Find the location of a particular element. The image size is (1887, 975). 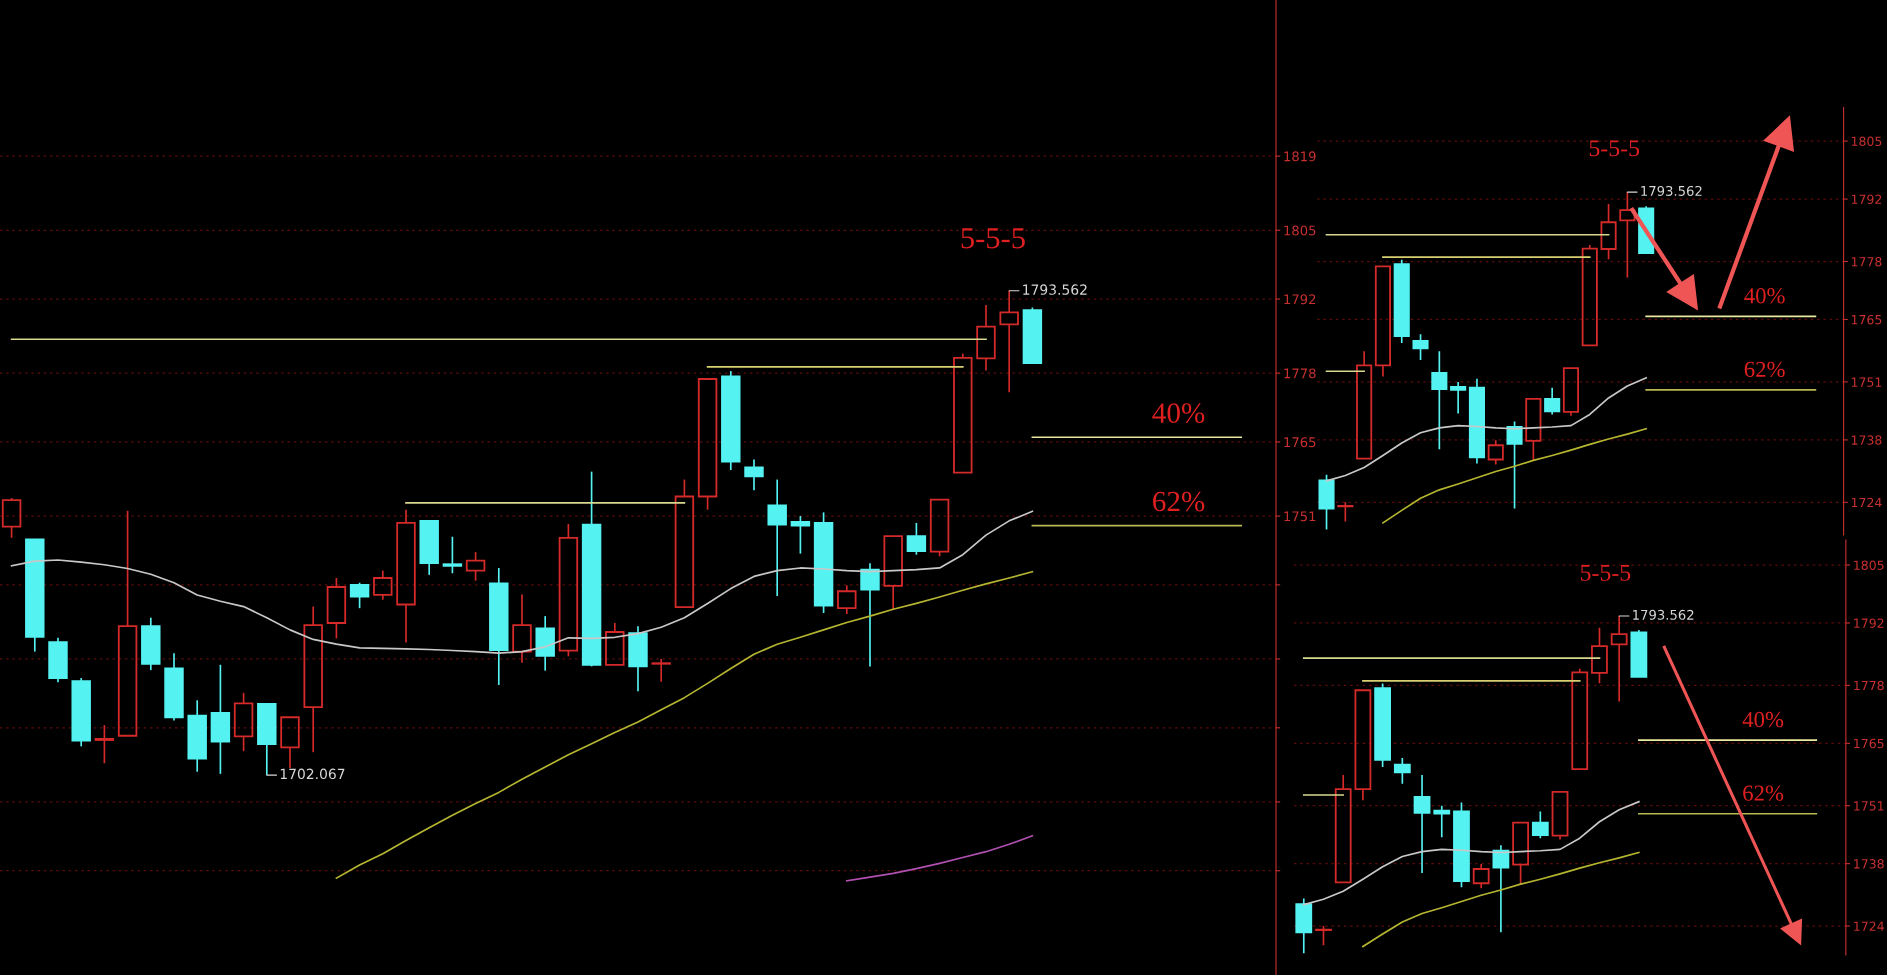

annotation: 1702.067 is located at coordinates (312, 774).